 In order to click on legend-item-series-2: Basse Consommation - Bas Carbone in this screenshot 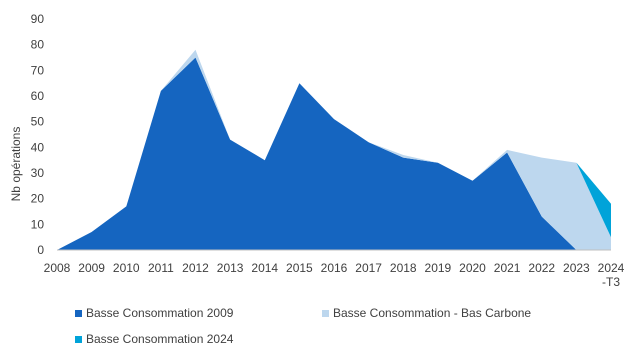, I will do `click(426, 313)`.